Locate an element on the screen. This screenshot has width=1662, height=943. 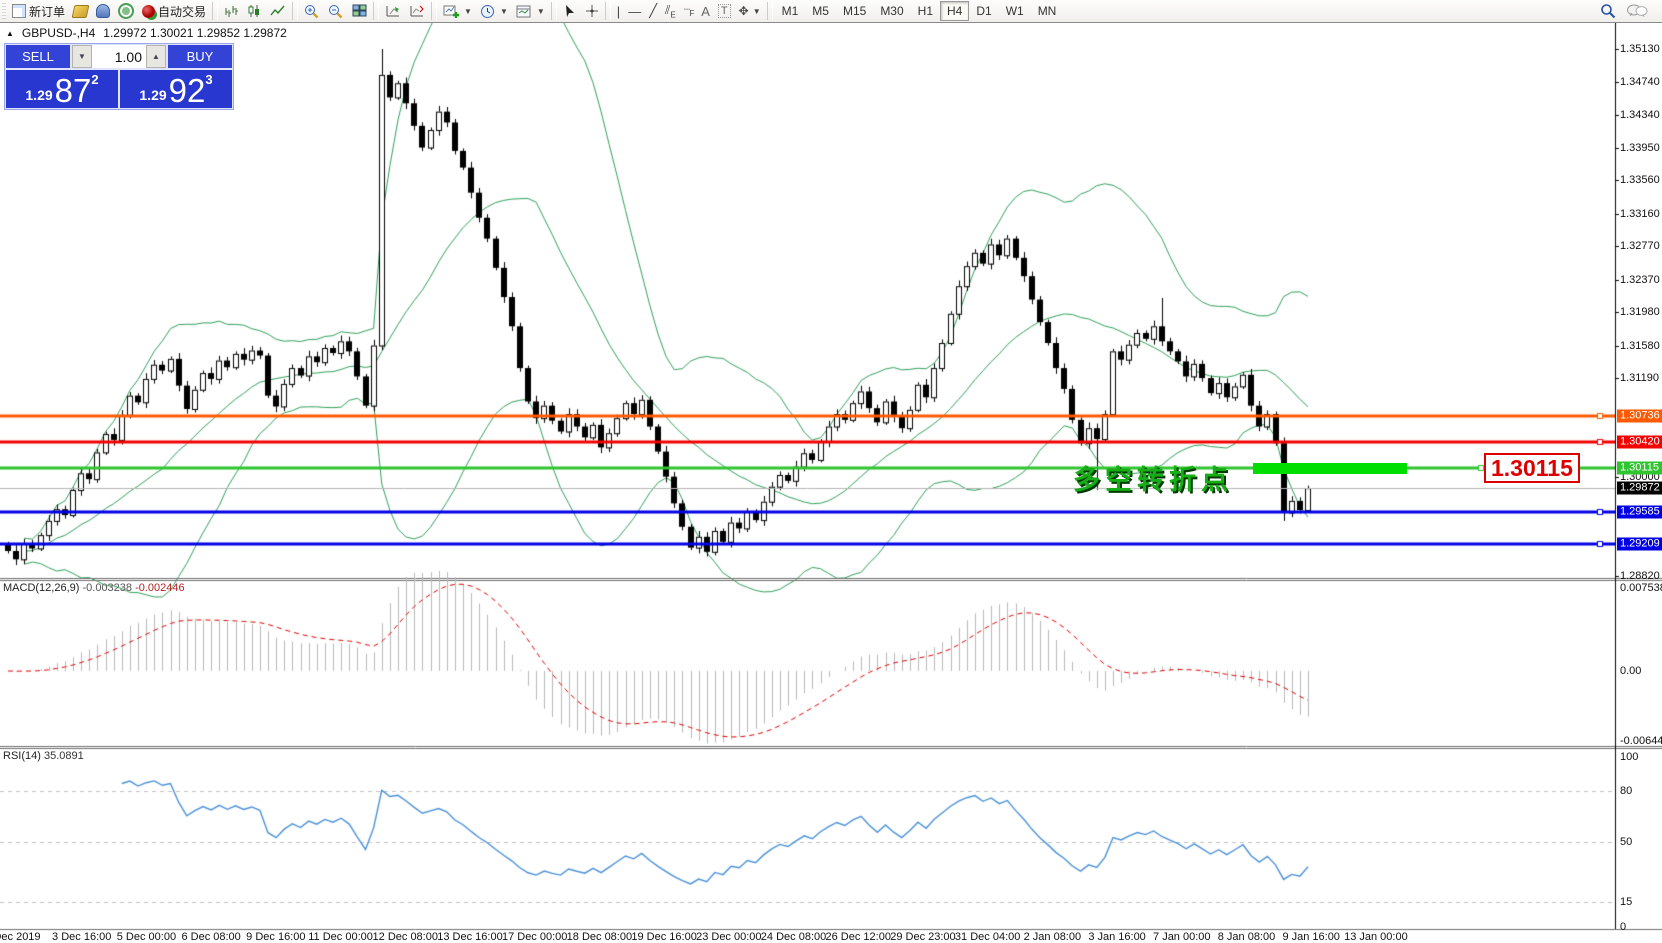
channel-button: ⫽E is located at coordinates (670, 11).